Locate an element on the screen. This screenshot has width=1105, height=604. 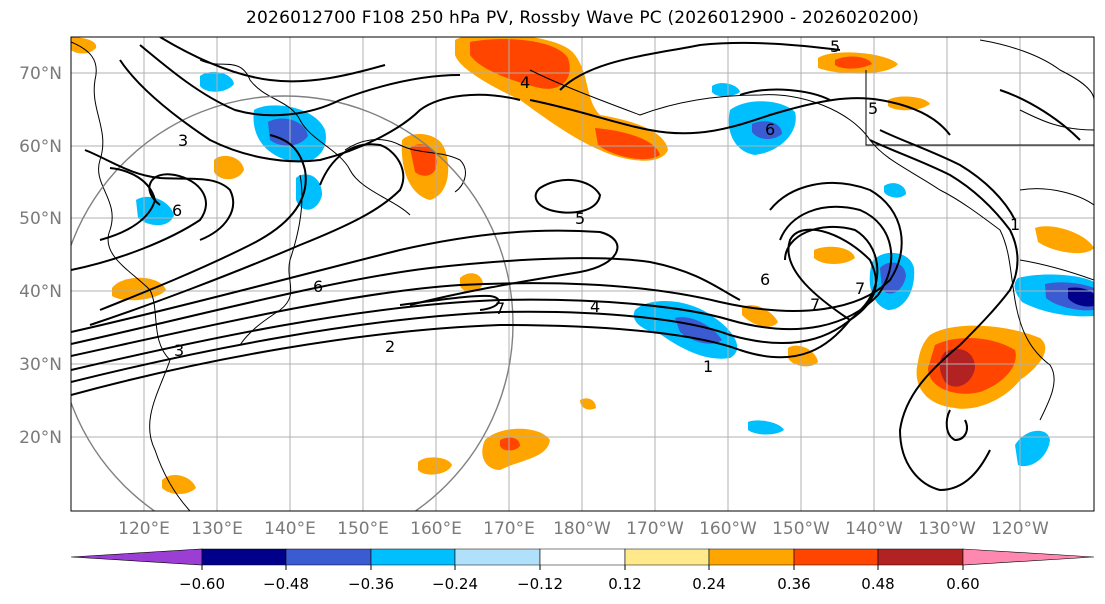
lon-label: 150°W is located at coordinates (801, 529).